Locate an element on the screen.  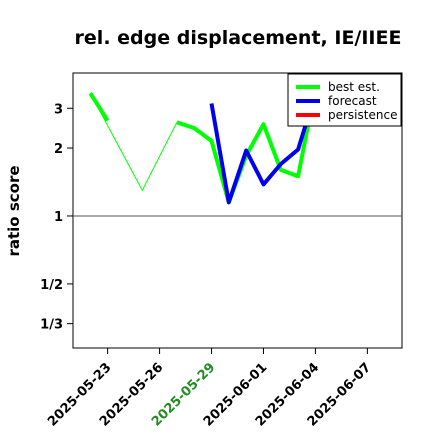
y-tick-label: 2 is located at coordinates (58, 149).